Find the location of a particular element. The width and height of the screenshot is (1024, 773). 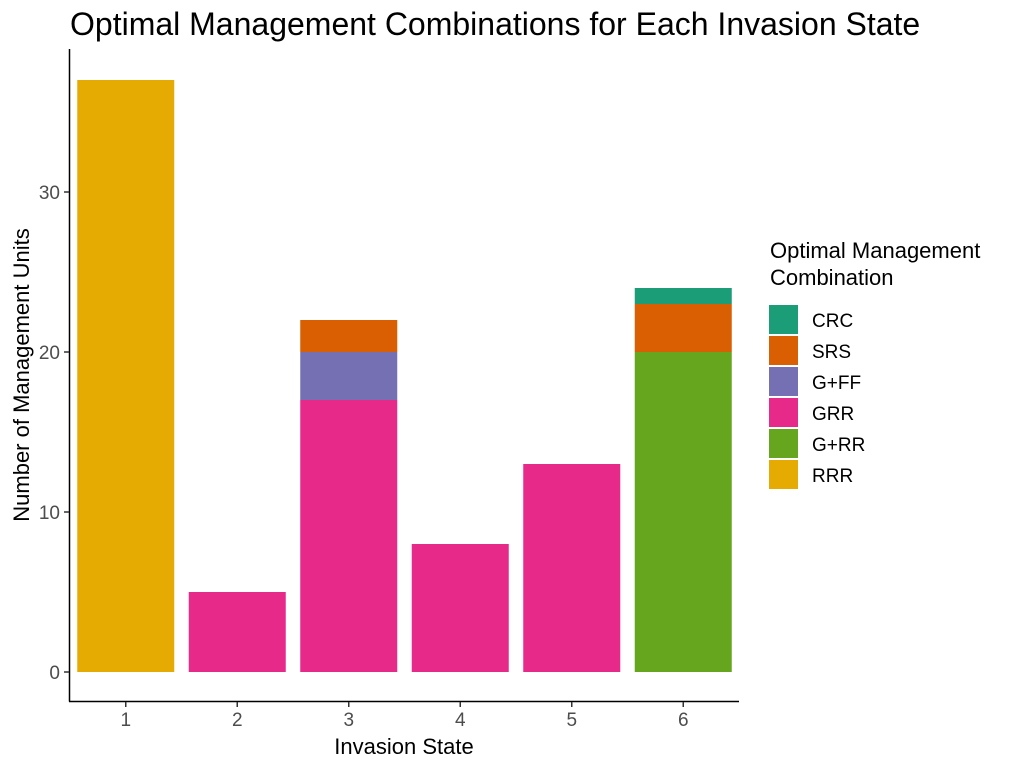

legend-label-srs: SRS is located at coordinates (831, 352).